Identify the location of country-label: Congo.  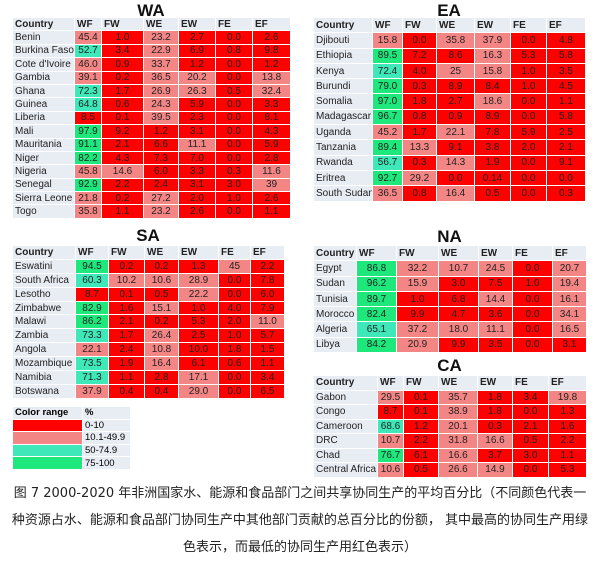
(345, 412).